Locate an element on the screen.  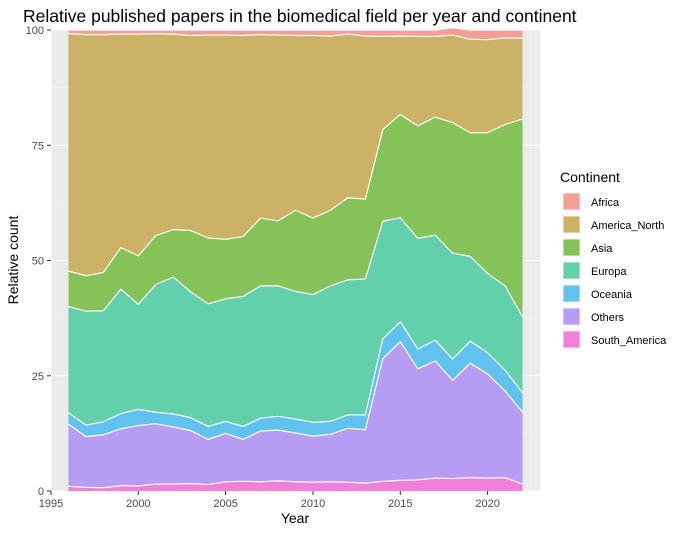
legend-label: Oceania is located at coordinates (612, 295).